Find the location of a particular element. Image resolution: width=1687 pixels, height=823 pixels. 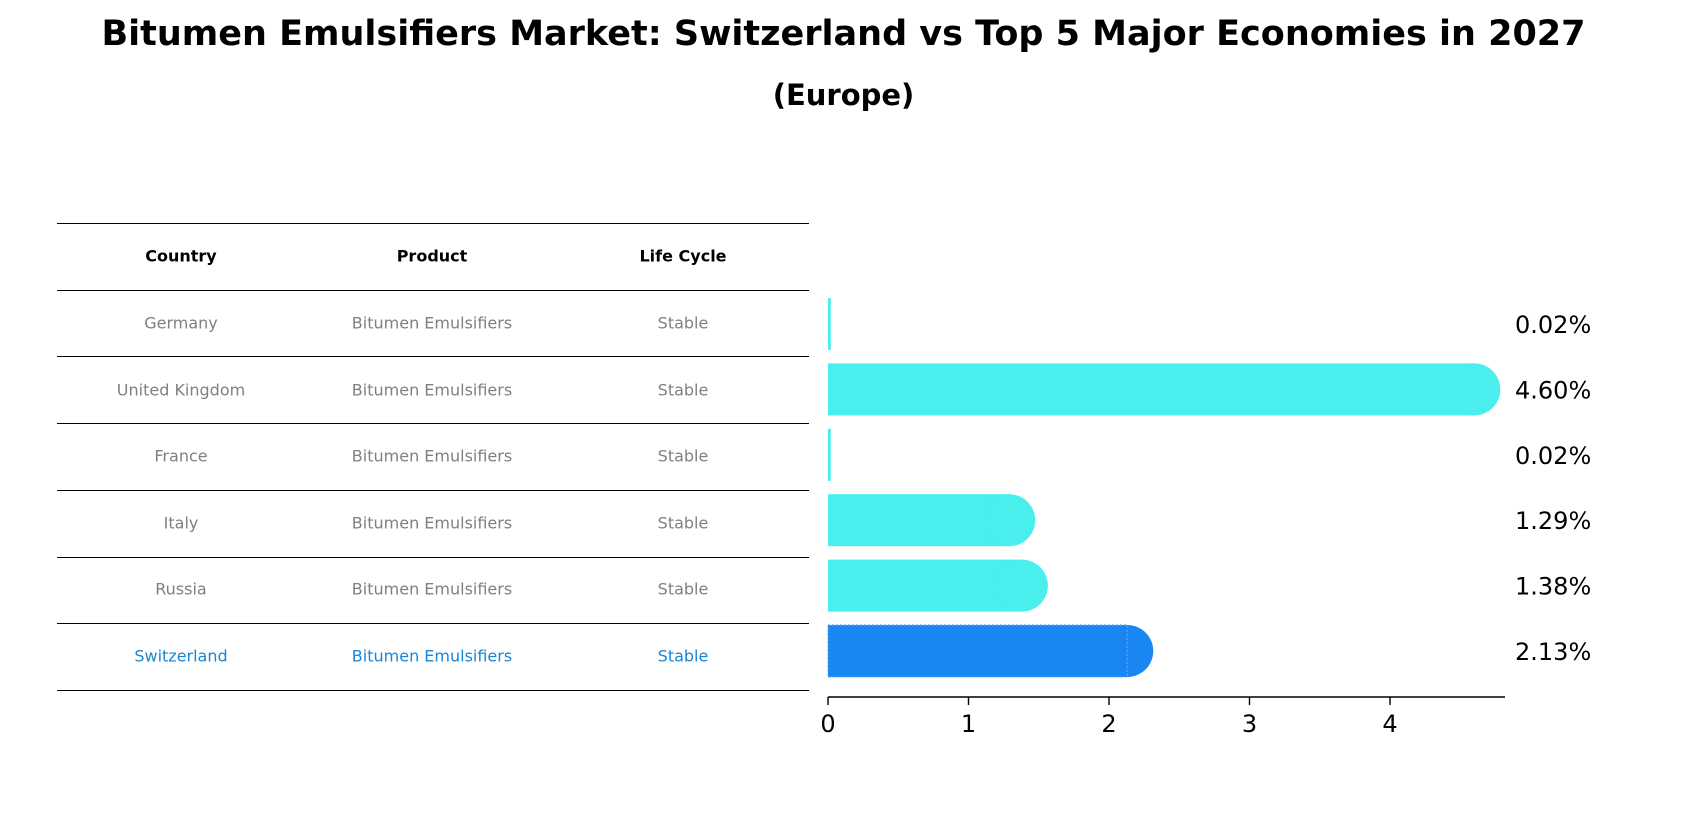

bar-russia is located at coordinates (925, 585).